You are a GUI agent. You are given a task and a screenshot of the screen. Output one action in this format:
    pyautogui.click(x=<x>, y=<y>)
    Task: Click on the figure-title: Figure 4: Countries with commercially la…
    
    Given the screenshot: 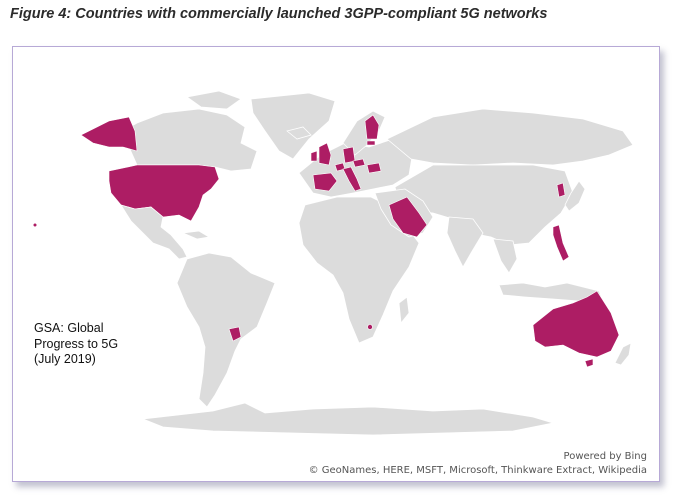 What is the action you would take?
    pyautogui.click(x=279, y=14)
    